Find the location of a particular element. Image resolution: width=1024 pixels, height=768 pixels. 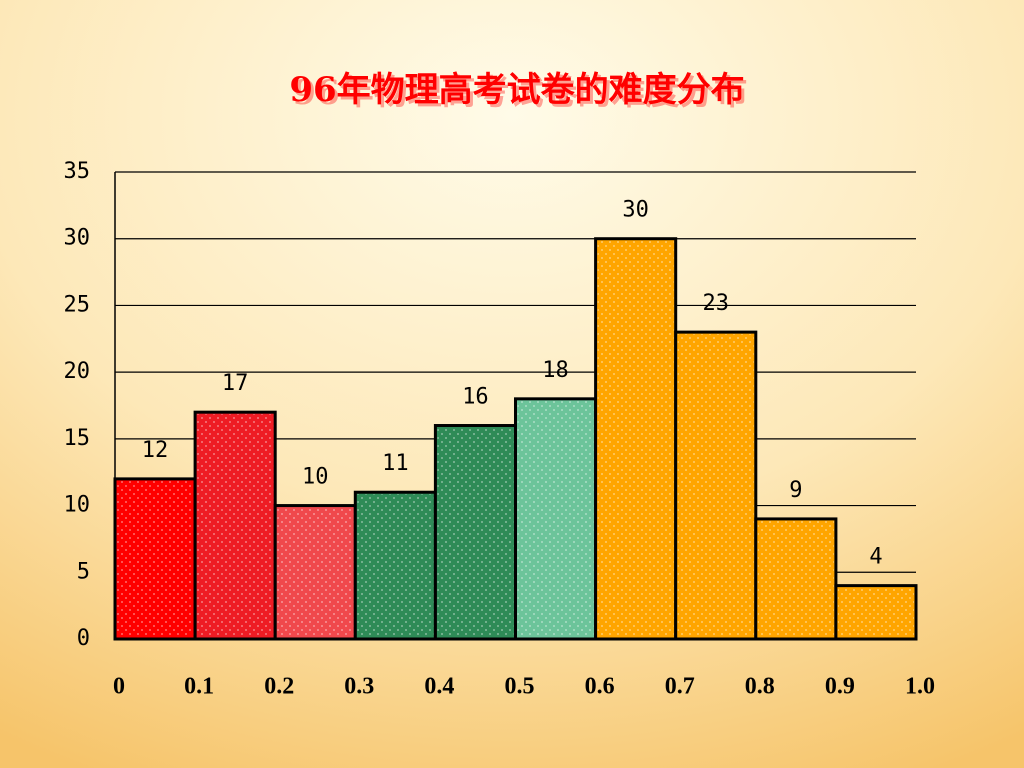

chart-title-shadow: 96年物理高考试卷的难度分布 is located at coordinates (519, 93).